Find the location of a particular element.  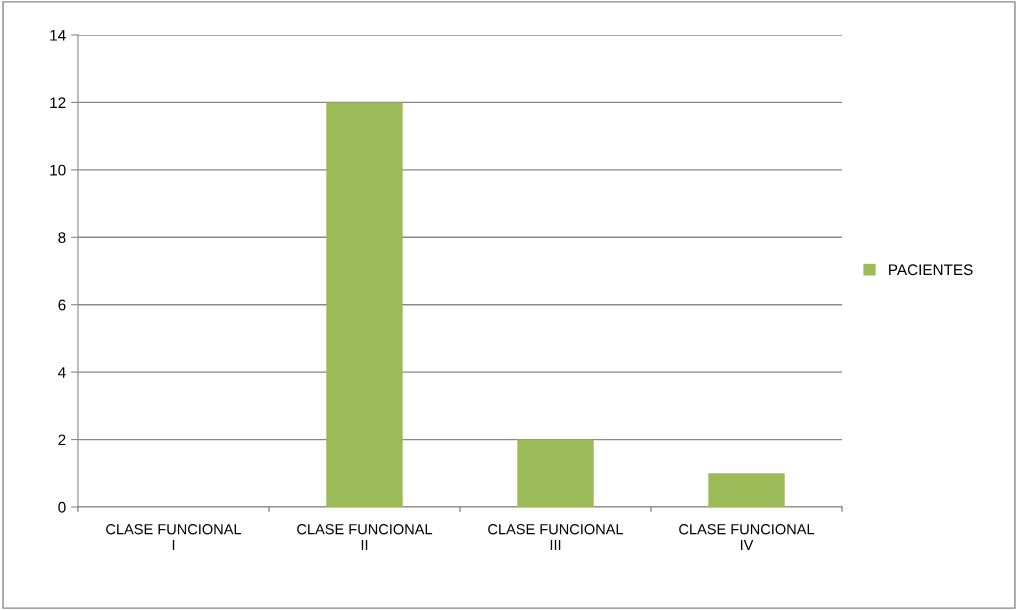

x-tick-label: CLASE FUNCIONAL III is located at coordinates (556, 537).